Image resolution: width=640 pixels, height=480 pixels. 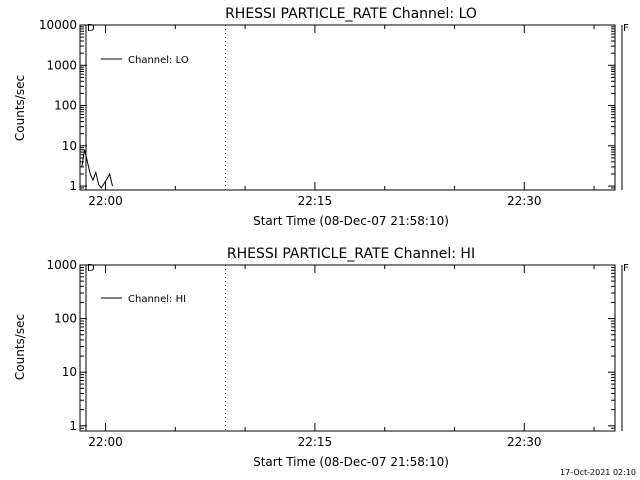 What do you see at coordinates (157, 299) in the screenshot?
I see `legend-label: Channel: HI` at bounding box center [157, 299].